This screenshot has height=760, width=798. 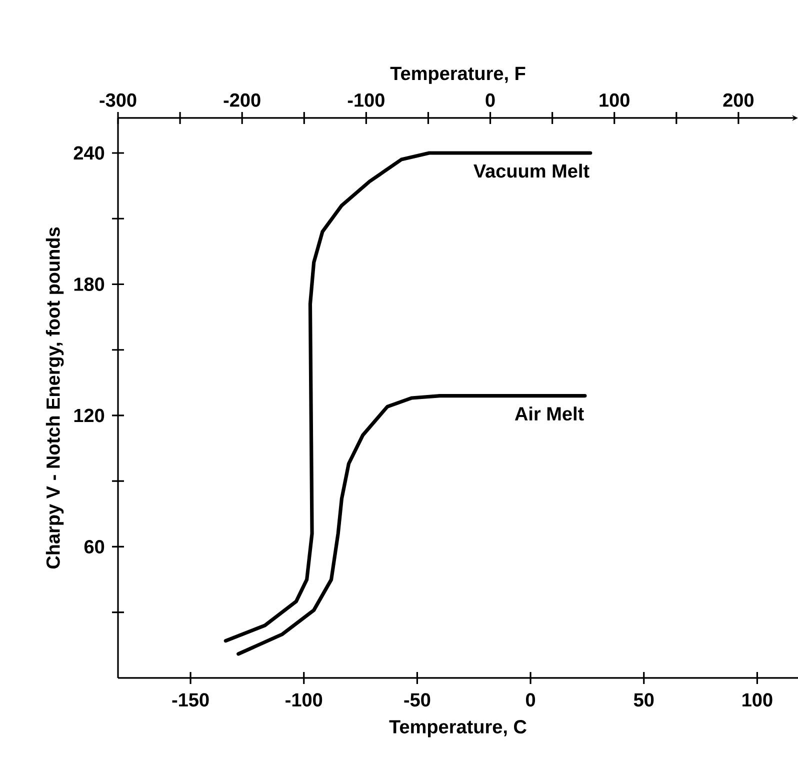 I want to click on x2-tick-label: -300, so click(x=118, y=100).